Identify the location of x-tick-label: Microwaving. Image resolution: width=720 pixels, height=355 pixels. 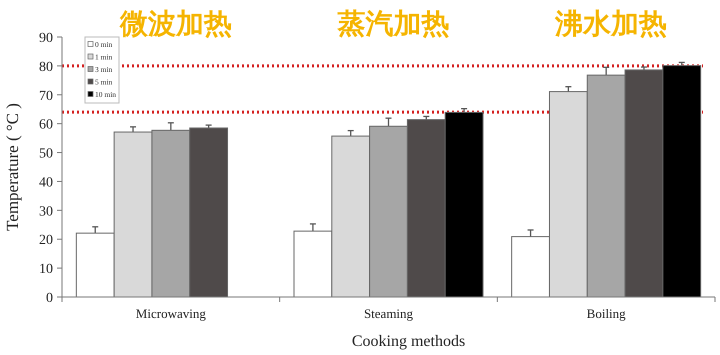
(171, 313).